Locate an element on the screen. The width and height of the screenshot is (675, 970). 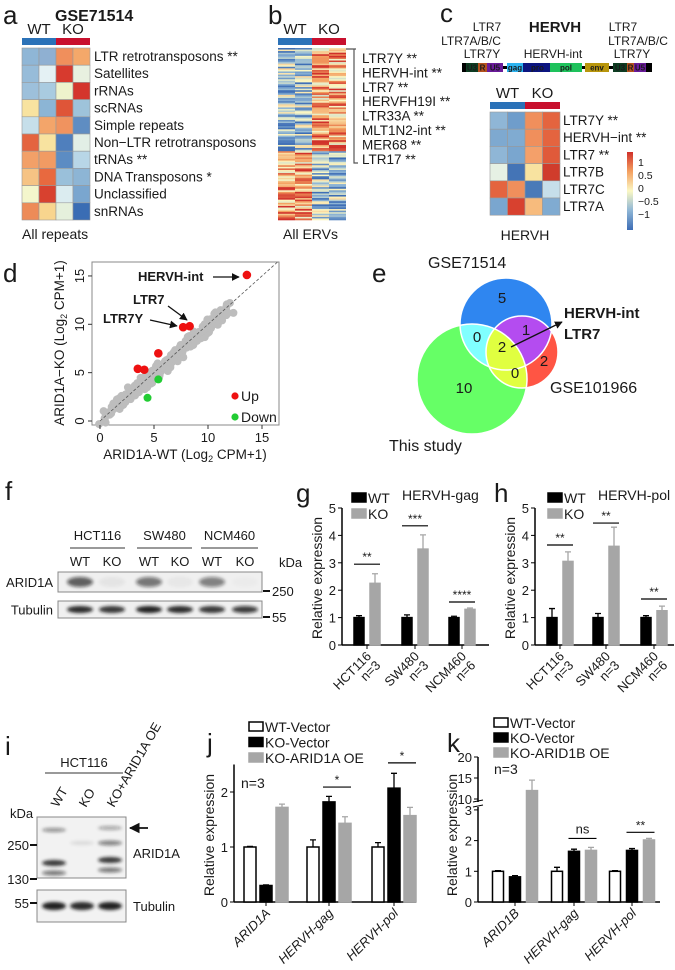
y-axis-label: Relative expression is located at coordinates (452, 835).